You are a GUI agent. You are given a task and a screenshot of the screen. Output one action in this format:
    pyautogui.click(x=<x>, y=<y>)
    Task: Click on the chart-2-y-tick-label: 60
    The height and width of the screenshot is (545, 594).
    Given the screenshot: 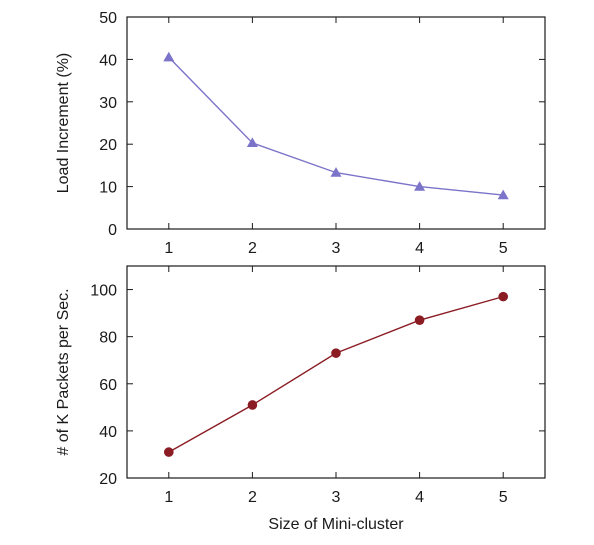 What is the action you would take?
    pyautogui.click(x=108, y=385)
    